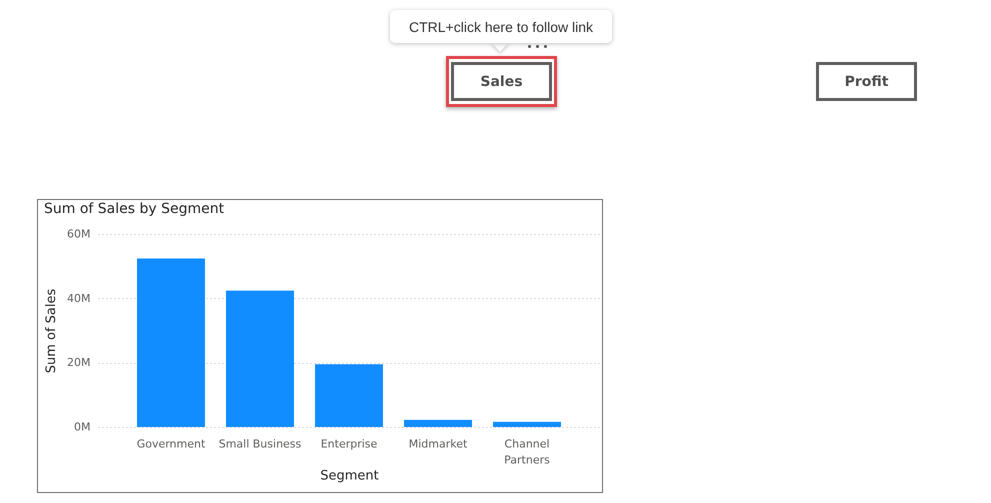  I want to click on link-button: Sales, so click(501, 81).